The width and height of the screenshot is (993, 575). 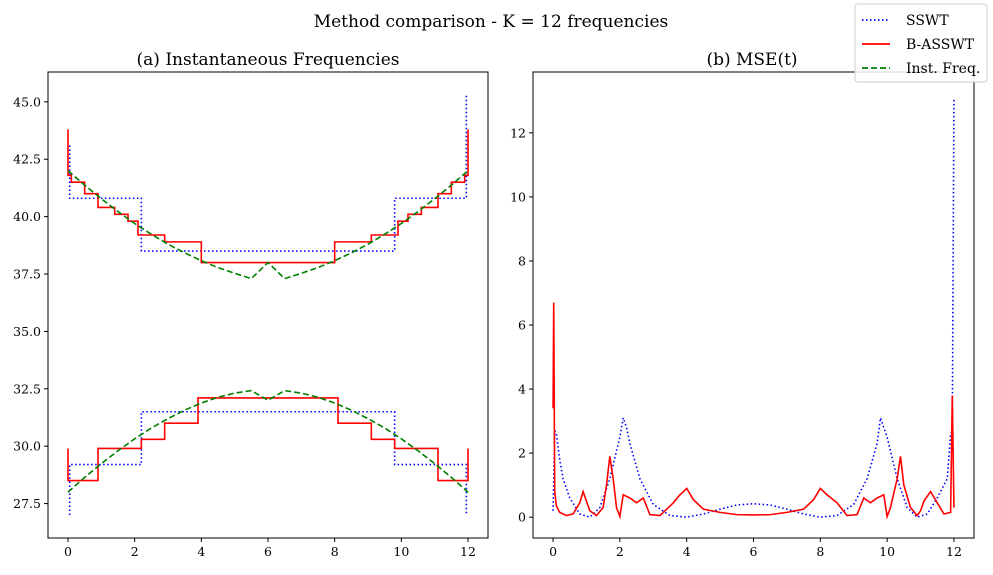 What do you see at coordinates (927, 21) in the screenshot?
I see `legend-label-sswt: SSWT` at bounding box center [927, 21].